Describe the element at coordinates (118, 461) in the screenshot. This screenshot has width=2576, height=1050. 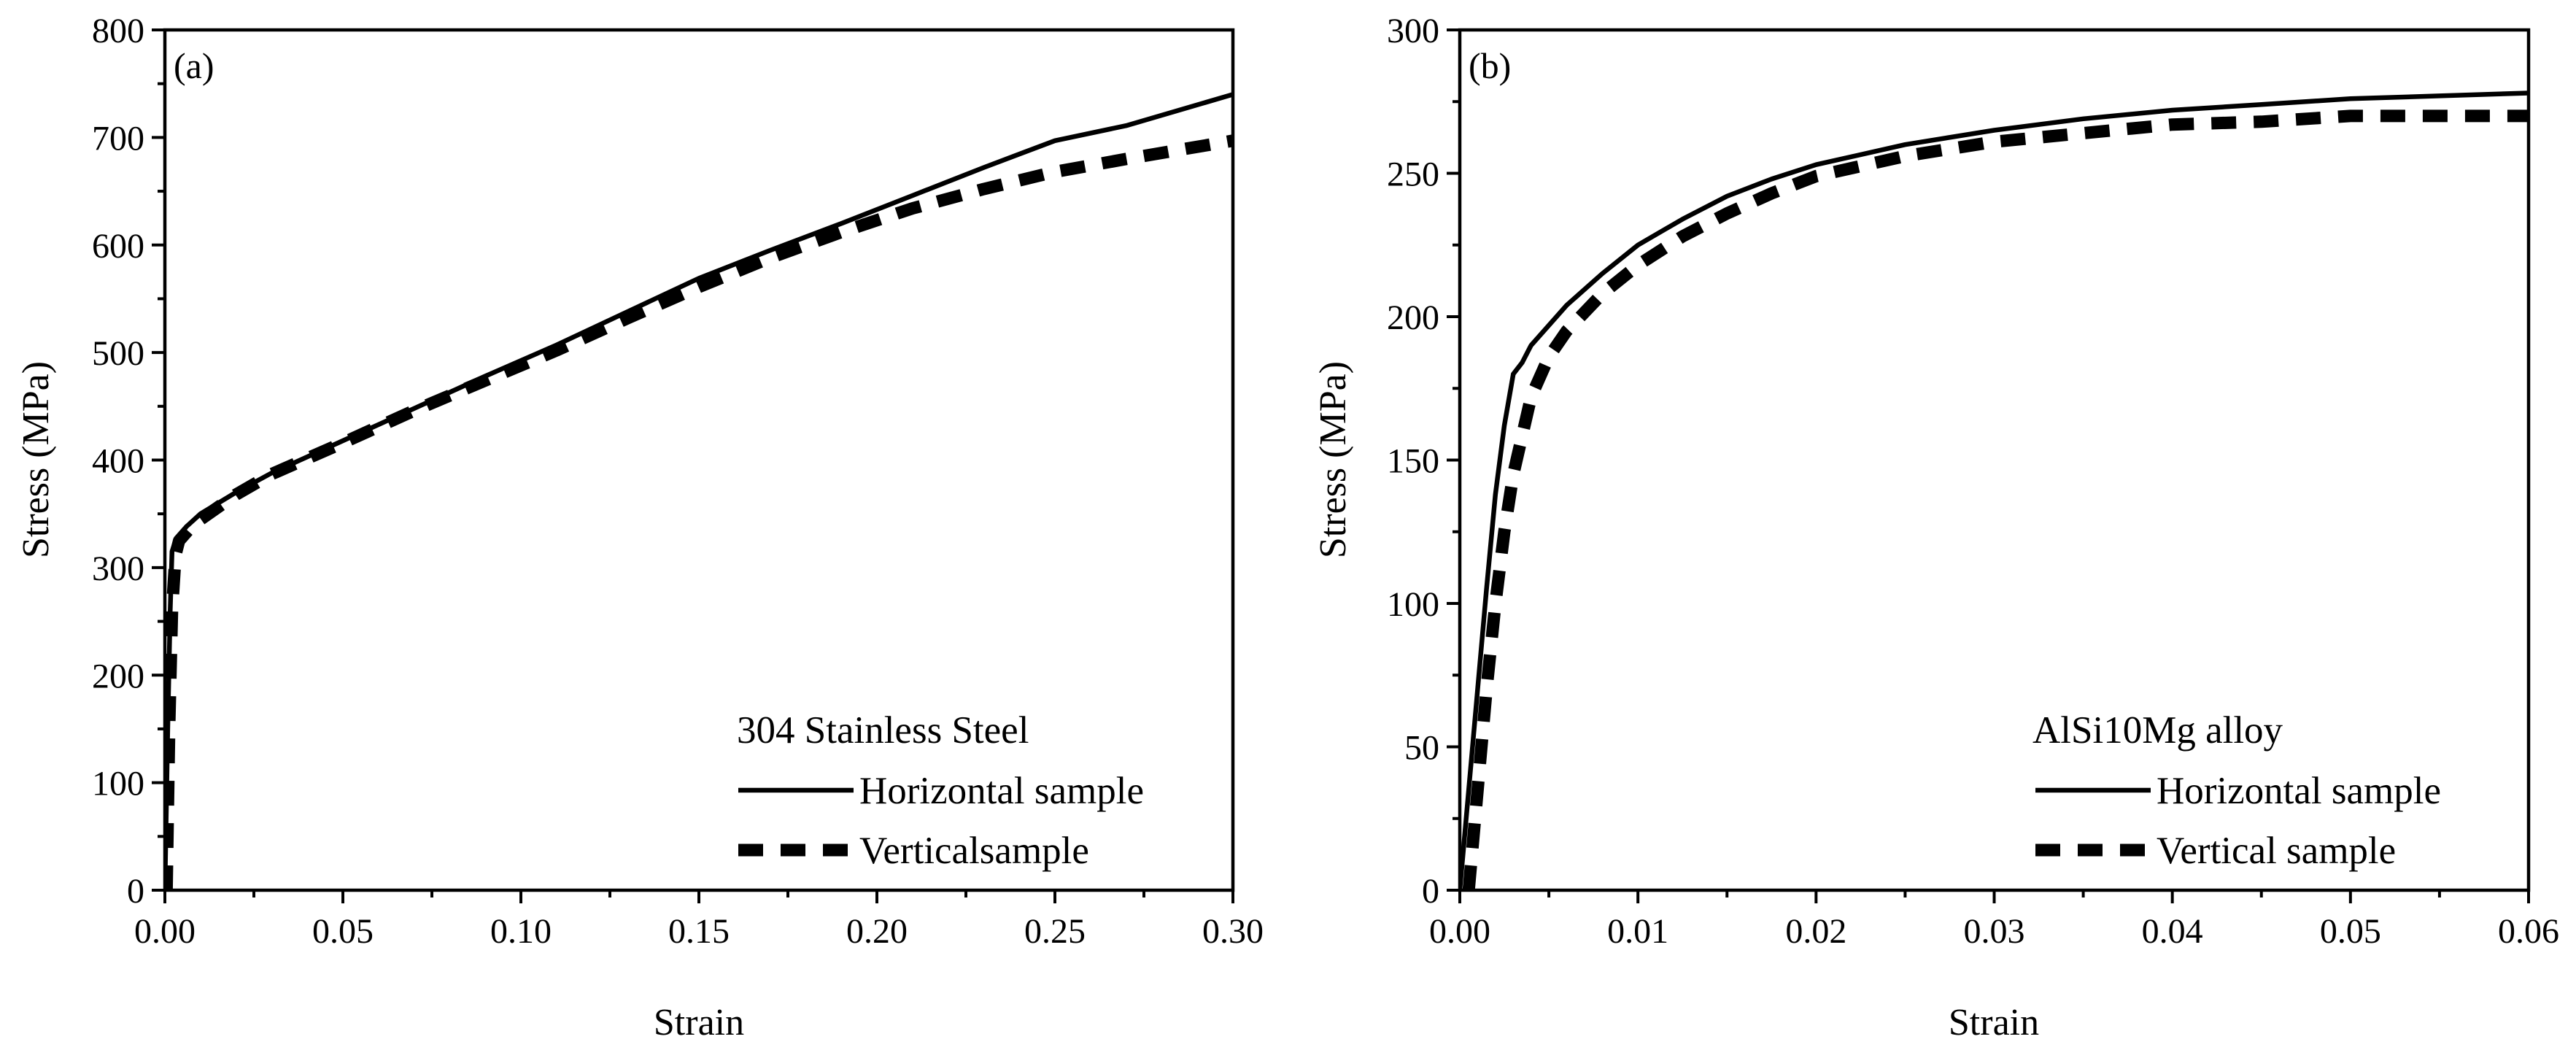
I see `panel-a-y-tick-label: 400` at that location.